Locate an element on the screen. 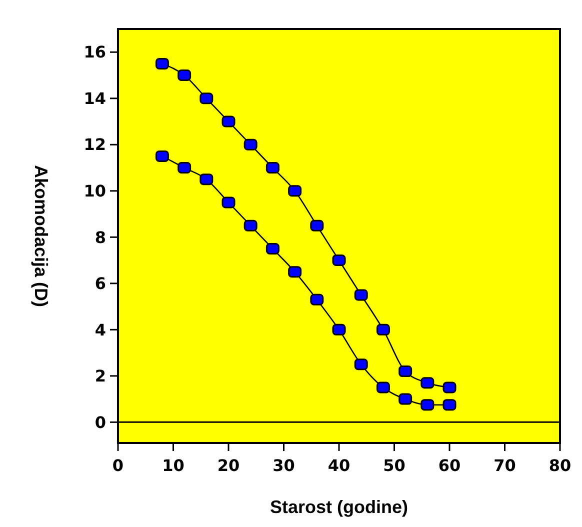 The width and height of the screenshot is (582, 527). y-tick-label: 16 is located at coordinates (95, 52).